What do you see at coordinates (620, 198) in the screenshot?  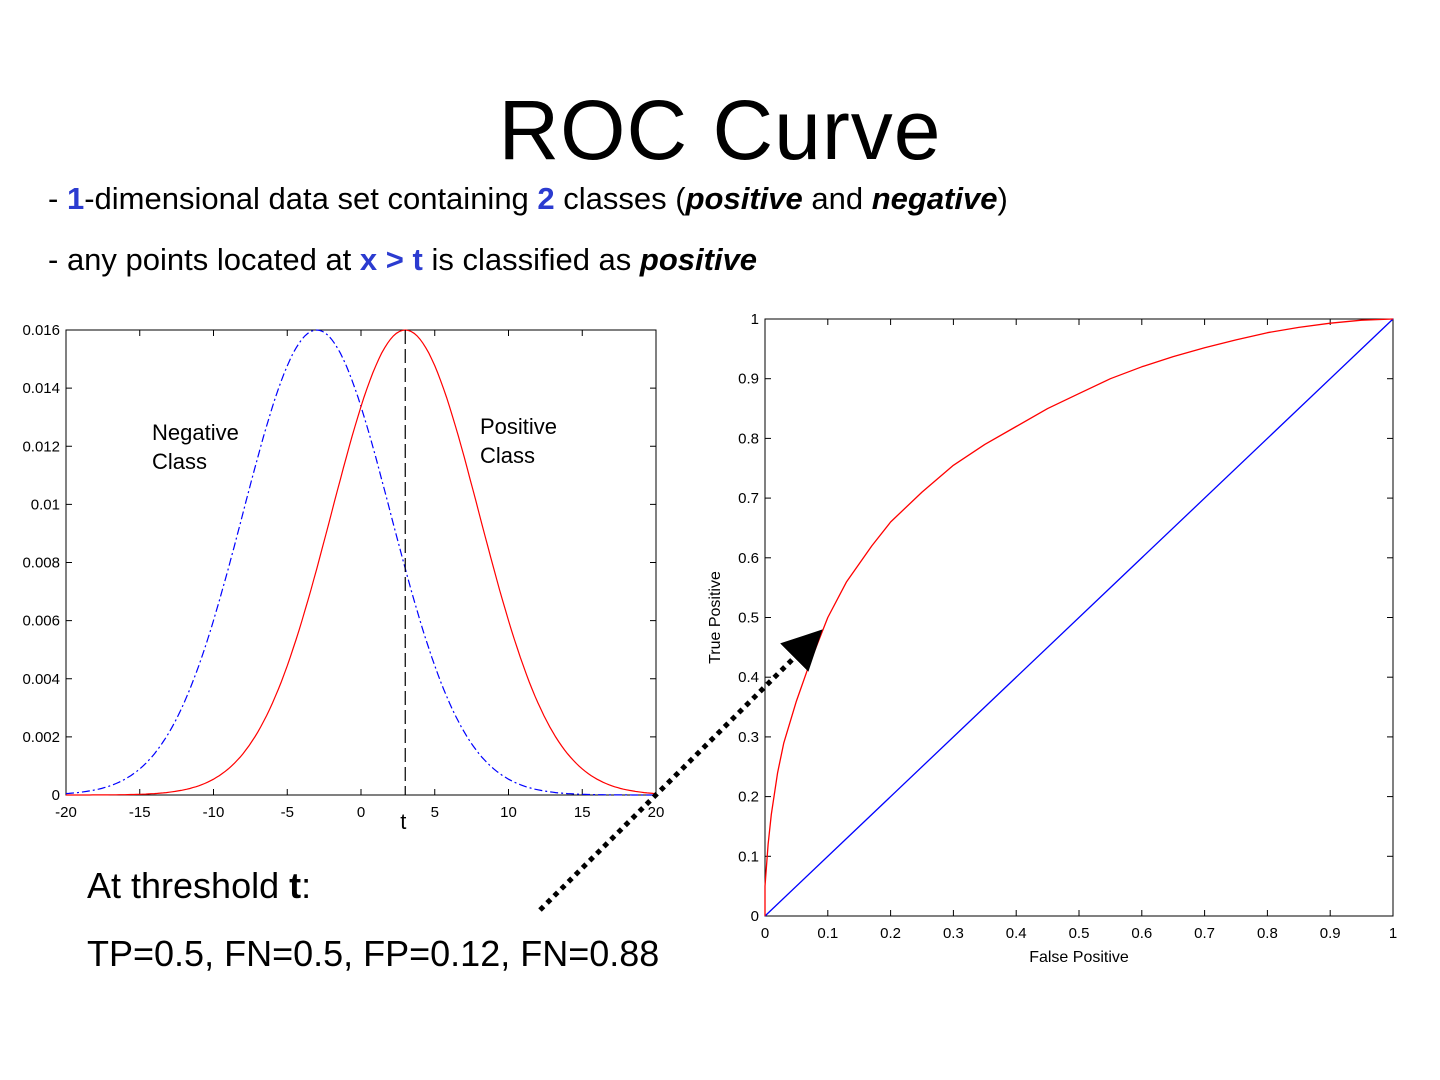 I see `bullet-text: classes (` at bounding box center [620, 198].